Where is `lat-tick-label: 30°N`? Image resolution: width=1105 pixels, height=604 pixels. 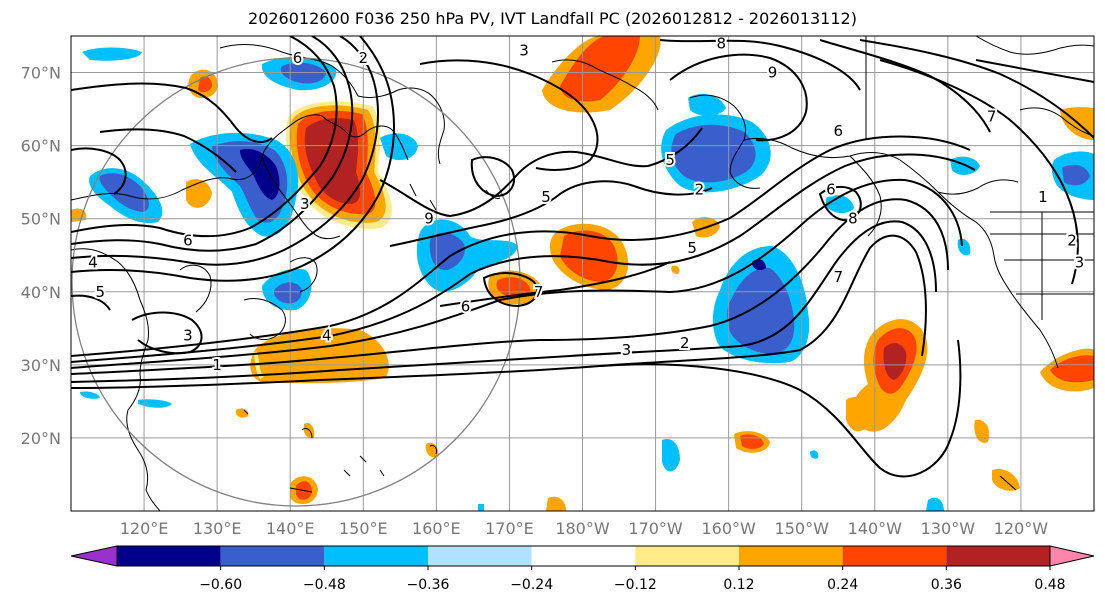 lat-tick-label: 30°N is located at coordinates (41, 365).